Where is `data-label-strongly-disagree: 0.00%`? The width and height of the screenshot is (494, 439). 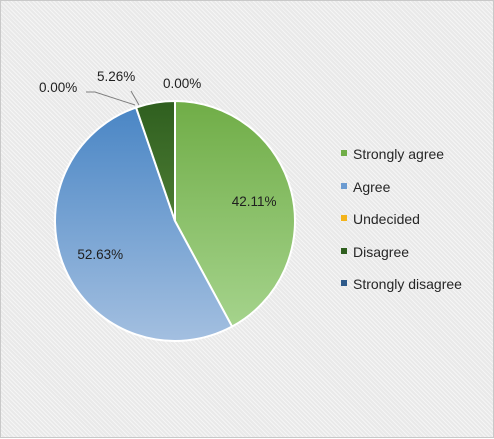 data-label-strongly-disagree: 0.00% is located at coordinates (182, 83).